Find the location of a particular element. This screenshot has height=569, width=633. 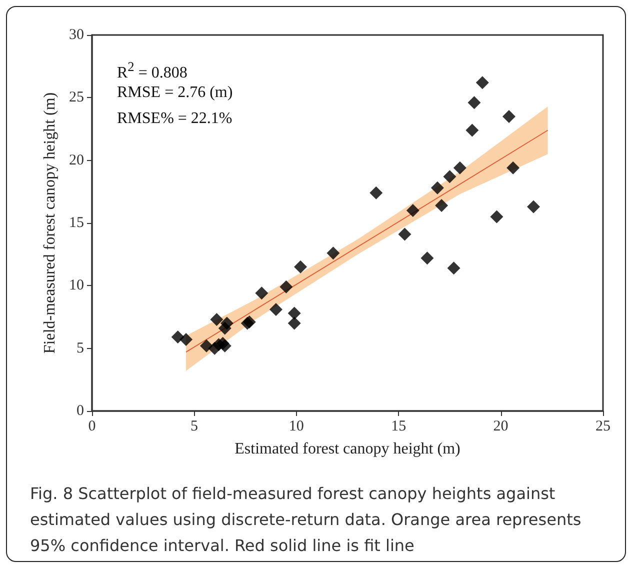

y-axis-title: Field-measured forest canopy height (m) is located at coordinates (50, 223).